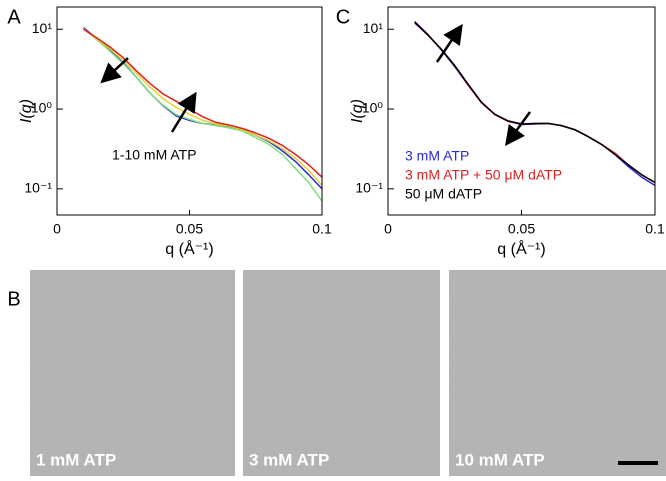 Image resolution: width=666 pixels, height=481 pixels. I want to click on legend-entry: 50 μM dATP, so click(443, 194).